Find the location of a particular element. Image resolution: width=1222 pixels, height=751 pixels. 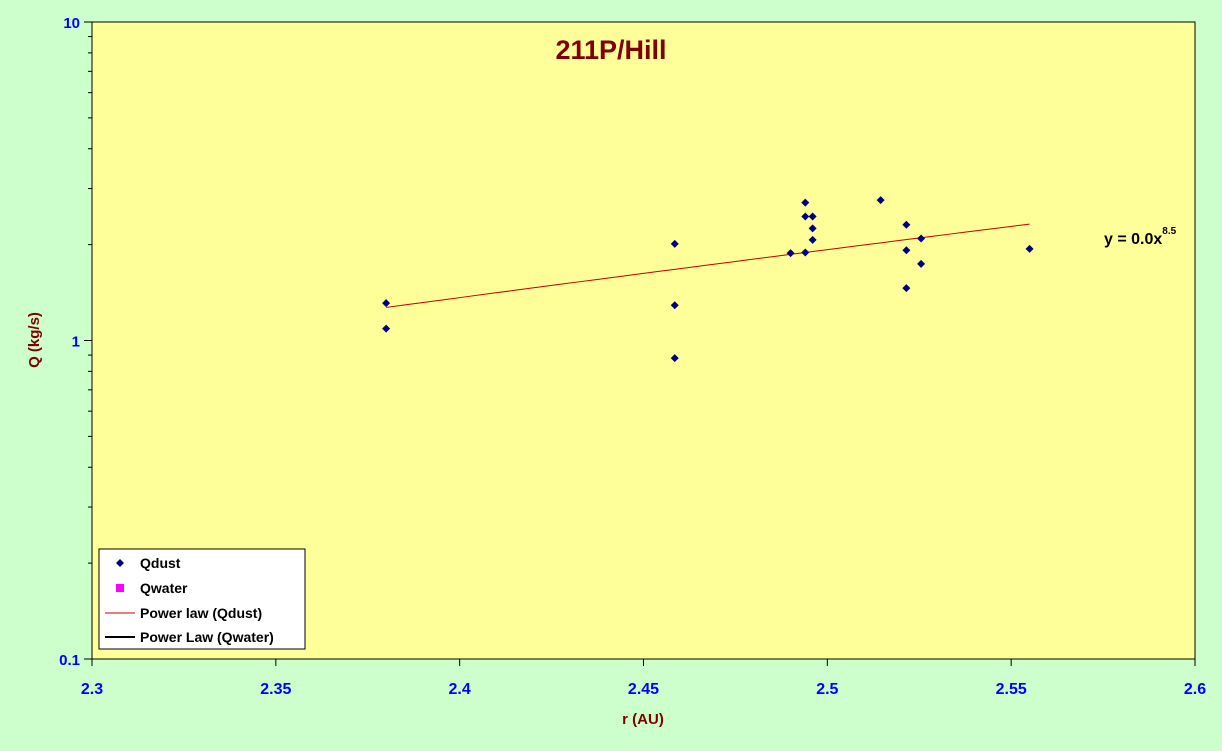

x-tick-label: 2.5 is located at coordinates (827, 689).